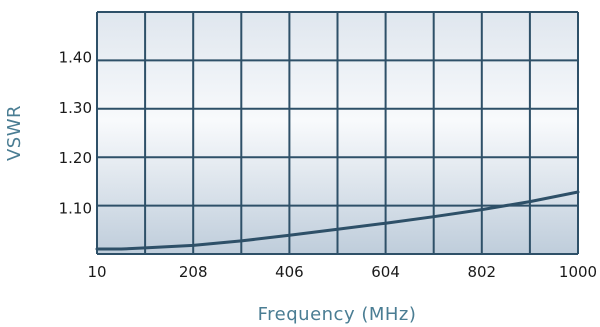 Image resolution: width=600 pixels, height=327 pixels. What do you see at coordinates (75, 132) in the screenshot?
I see `y-tick-labels: 1.10 1.20 1.30 1.40` at bounding box center [75, 132].